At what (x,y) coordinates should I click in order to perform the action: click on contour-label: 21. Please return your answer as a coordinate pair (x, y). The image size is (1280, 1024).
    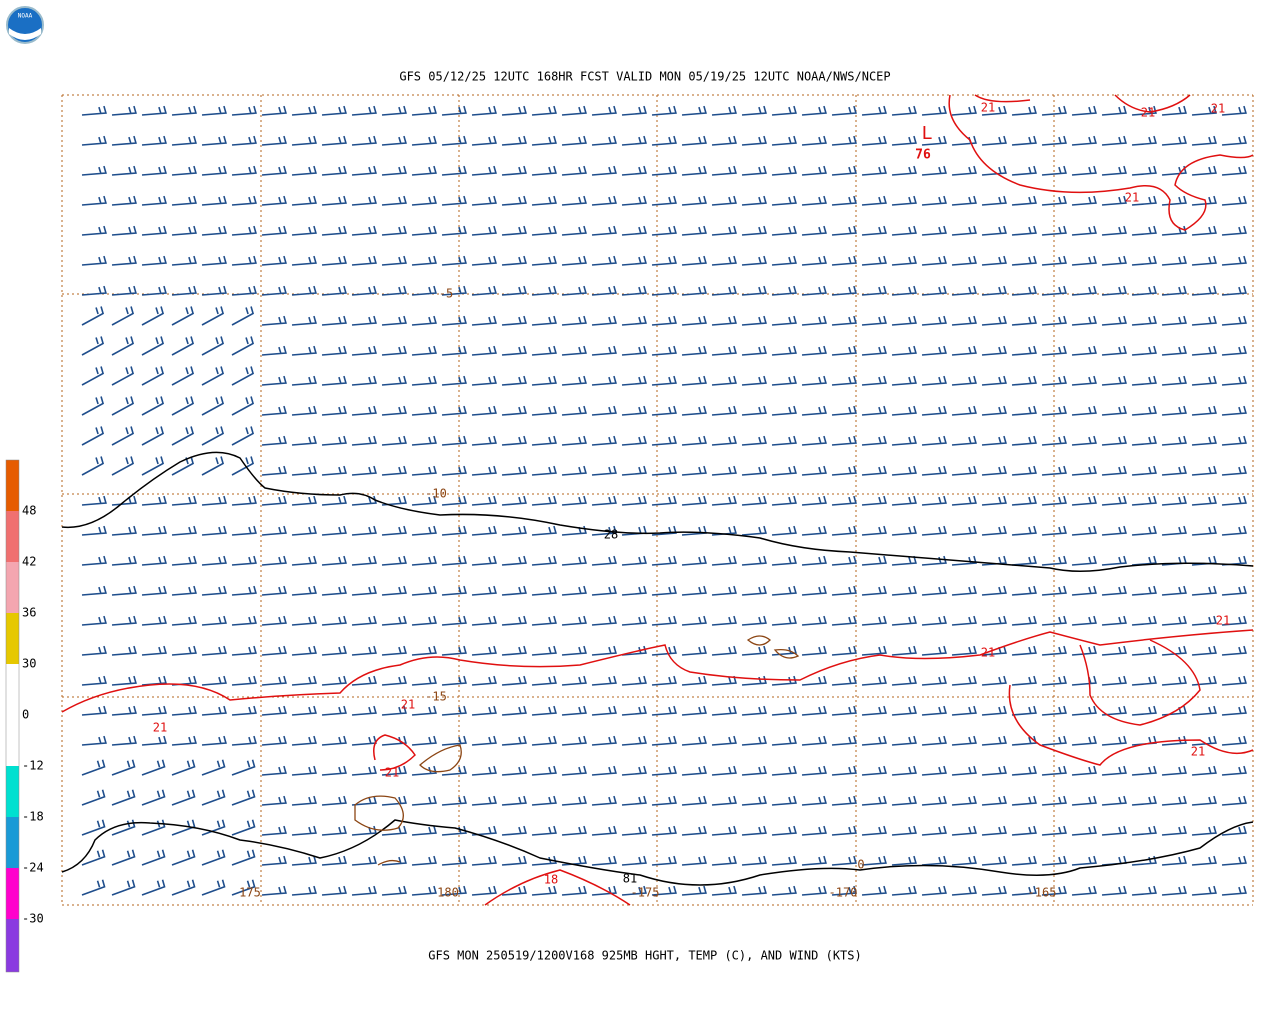
    Looking at the image, I should click on (1148, 113).